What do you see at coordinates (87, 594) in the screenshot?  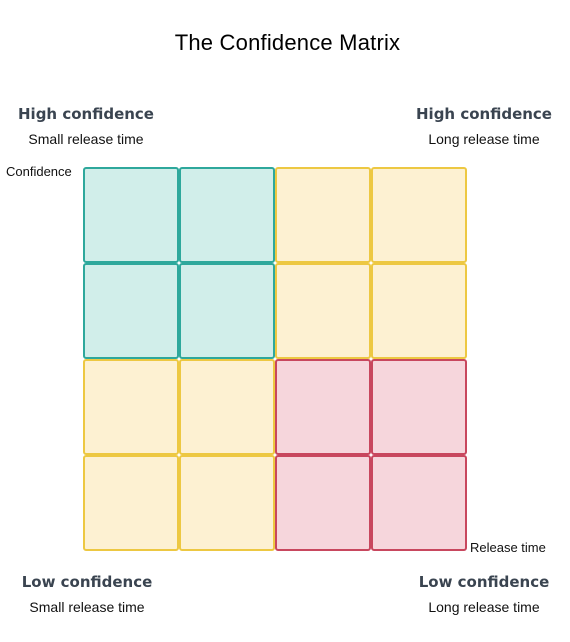 I see `corner-bottom-left: Low confidence Small release time` at bounding box center [87, 594].